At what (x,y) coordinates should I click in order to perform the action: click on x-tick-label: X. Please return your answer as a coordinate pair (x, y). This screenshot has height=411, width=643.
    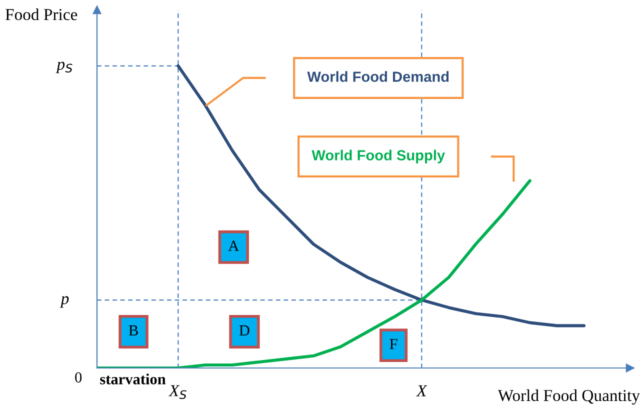
    Looking at the image, I should click on (422, 390).